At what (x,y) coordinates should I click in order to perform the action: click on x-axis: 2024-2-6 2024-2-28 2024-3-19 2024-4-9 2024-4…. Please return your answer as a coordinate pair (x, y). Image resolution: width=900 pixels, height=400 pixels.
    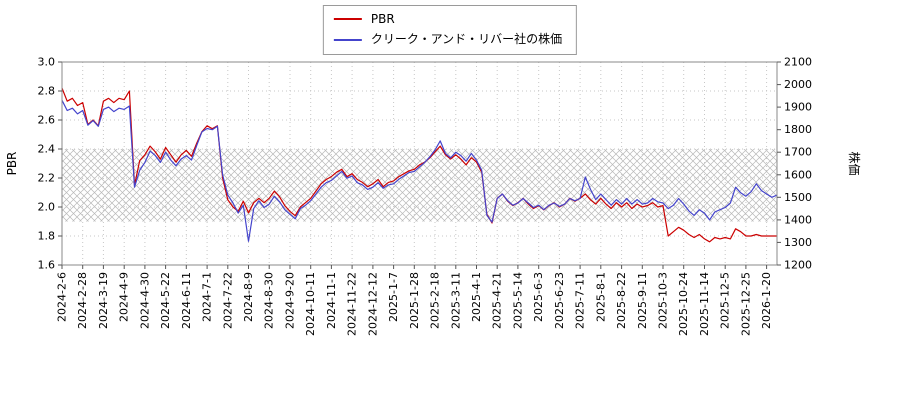
    Looking at the image, I should click on (414, 300).